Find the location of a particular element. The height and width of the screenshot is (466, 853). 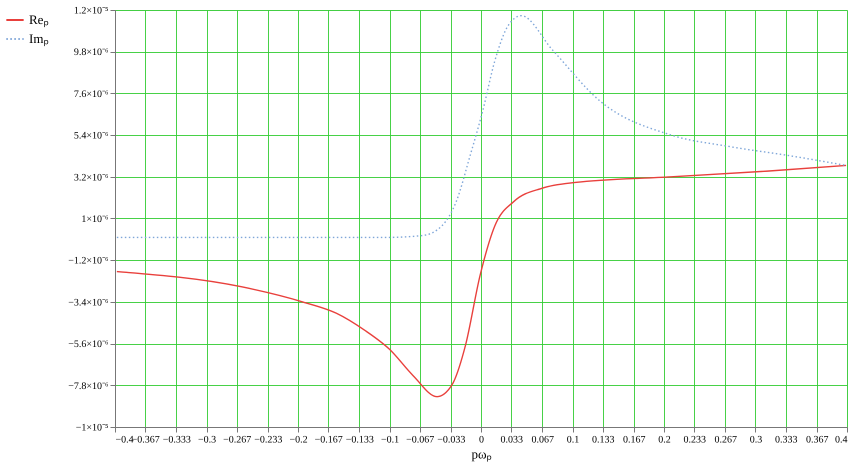

legend-label: Imₚ is located at coordinates (38, 39).